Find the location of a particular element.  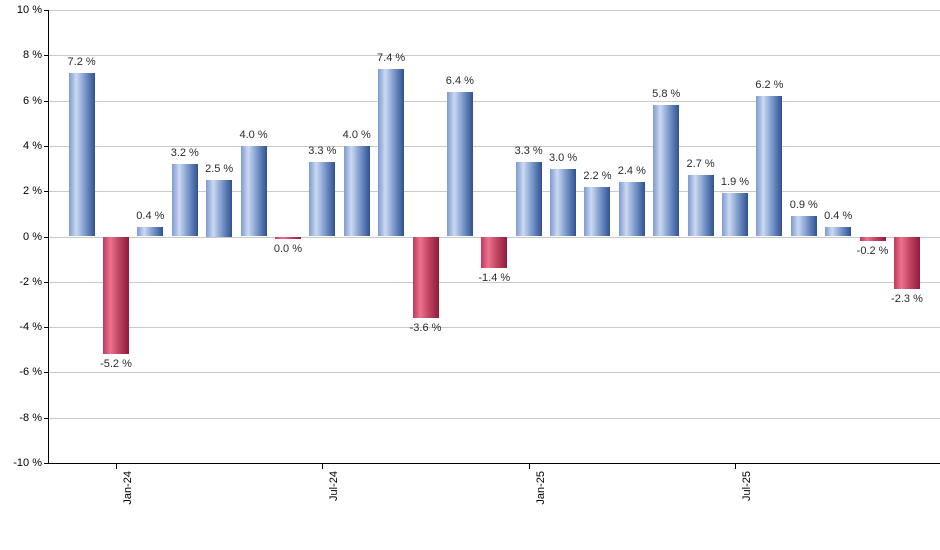

bar-value-label: 2.7 % is located at coordinates (700, 164).